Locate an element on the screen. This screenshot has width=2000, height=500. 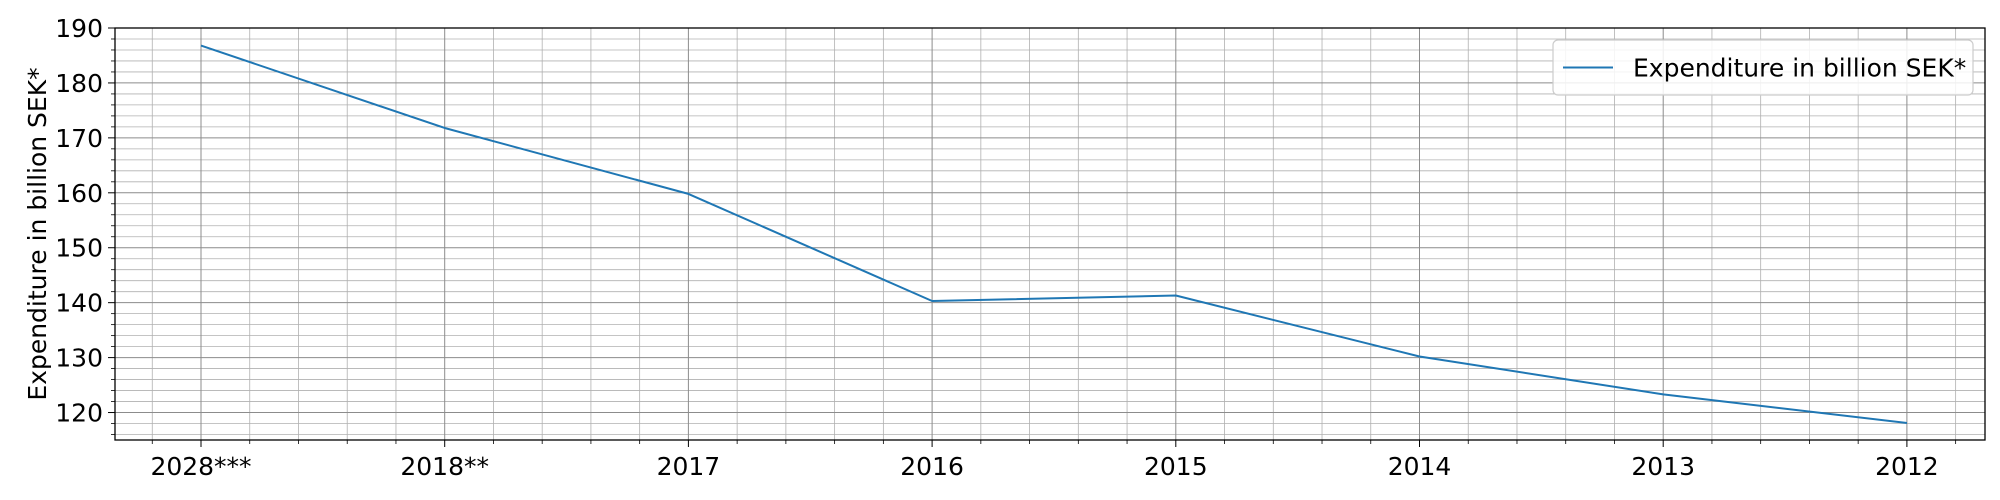
y-tick-label: 150 is located at coordinates (79, 248).